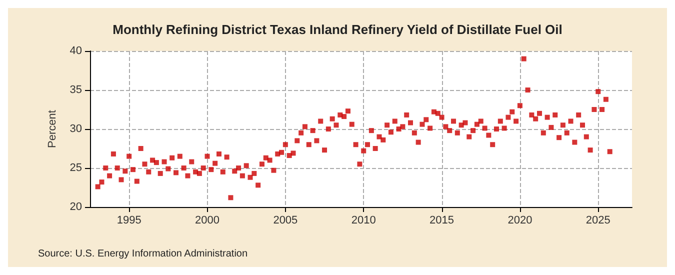  What do you see at coordinates (129, 220) in the screenshot?
I see `x-tick-label: 1995` at bounding box center [129, 220].